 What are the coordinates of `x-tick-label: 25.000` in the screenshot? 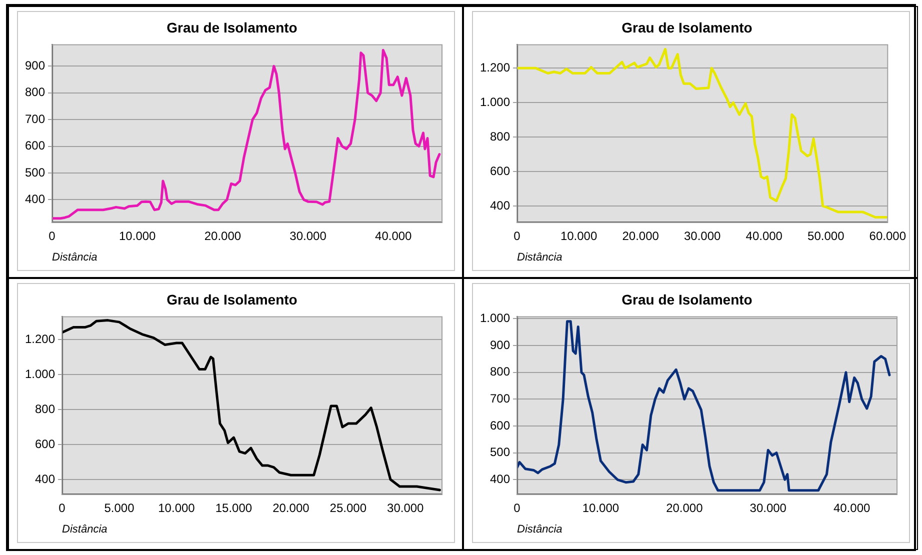 It's located at (348, 507).